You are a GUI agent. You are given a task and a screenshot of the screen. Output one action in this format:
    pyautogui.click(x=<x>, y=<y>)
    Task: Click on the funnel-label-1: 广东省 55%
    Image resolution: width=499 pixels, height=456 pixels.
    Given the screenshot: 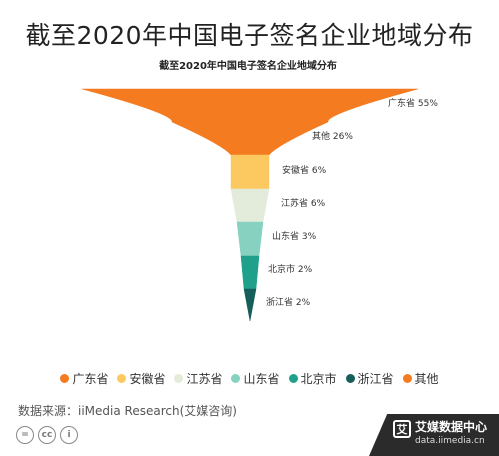 What is the action you would take?
    pyautogui.click(x=413, y=103)
    